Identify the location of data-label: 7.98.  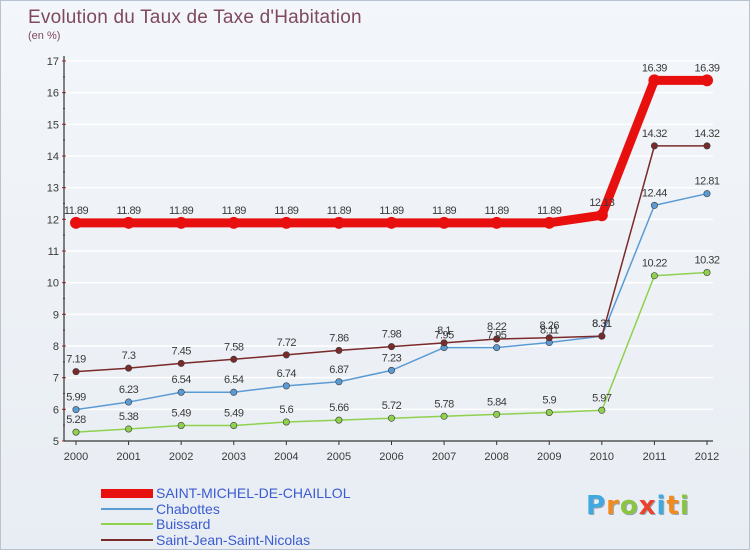
(392, 335).